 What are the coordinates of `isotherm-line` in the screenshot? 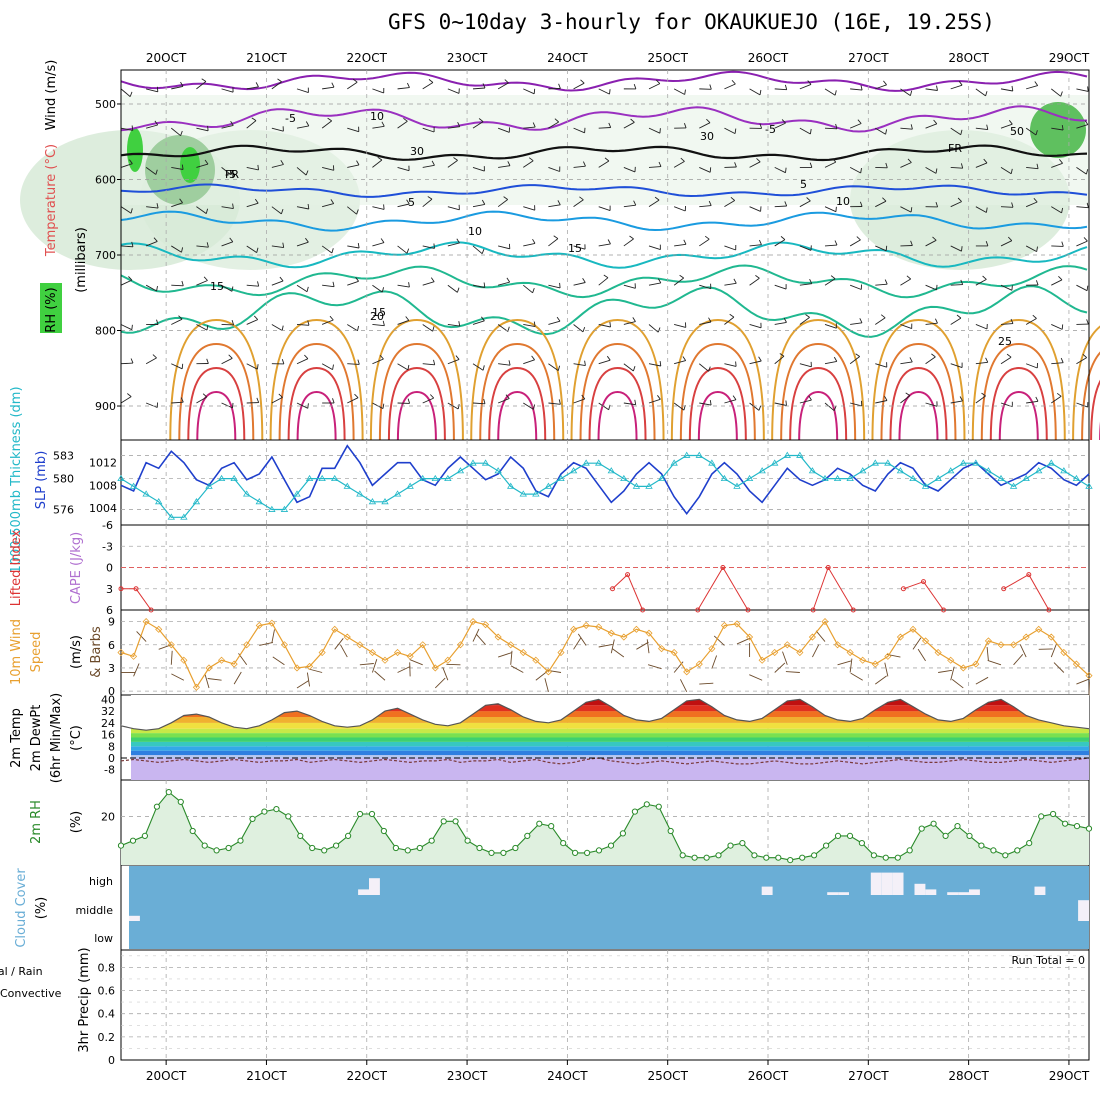 It's located at (604, 81).